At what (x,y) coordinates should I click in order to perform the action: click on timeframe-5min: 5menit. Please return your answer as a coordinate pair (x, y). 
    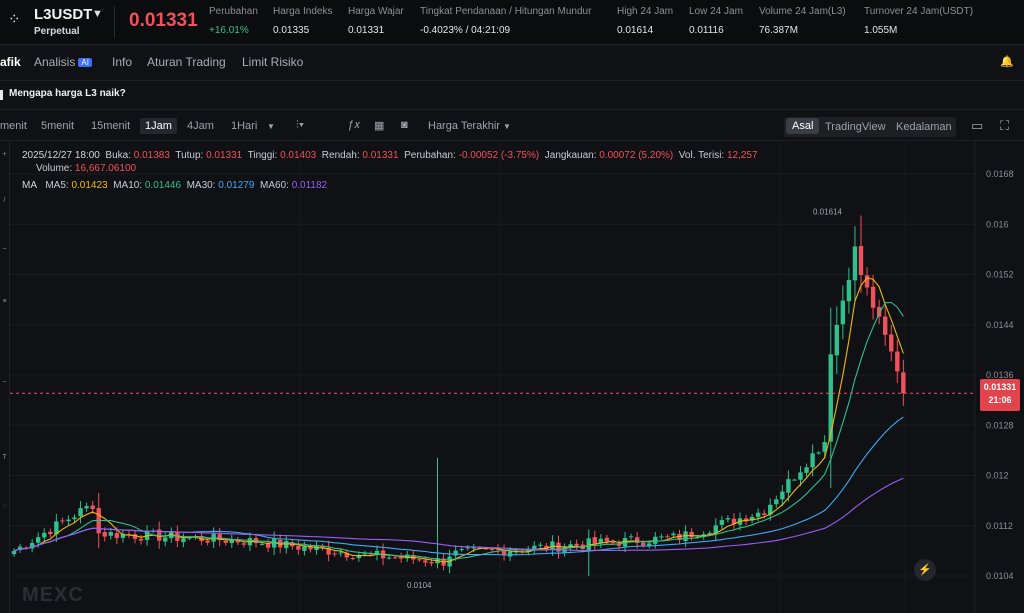
    Looking at the image, I should click on (58, 126).